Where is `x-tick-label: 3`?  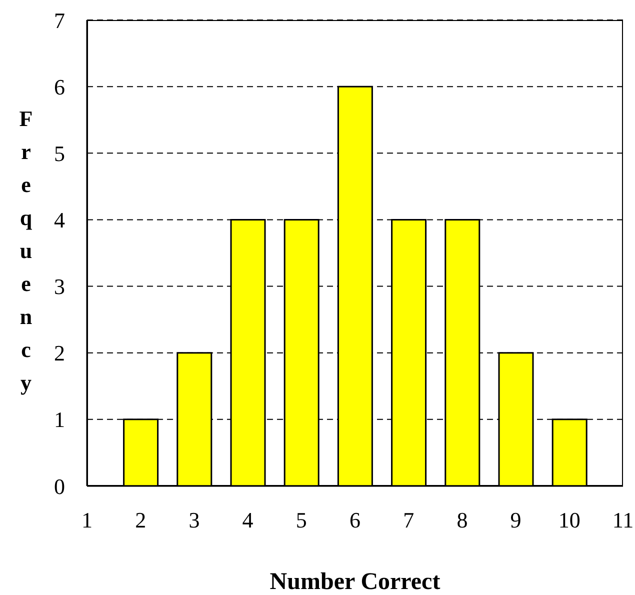
x-tick-label: 3 is located at coordinates (194, 520).